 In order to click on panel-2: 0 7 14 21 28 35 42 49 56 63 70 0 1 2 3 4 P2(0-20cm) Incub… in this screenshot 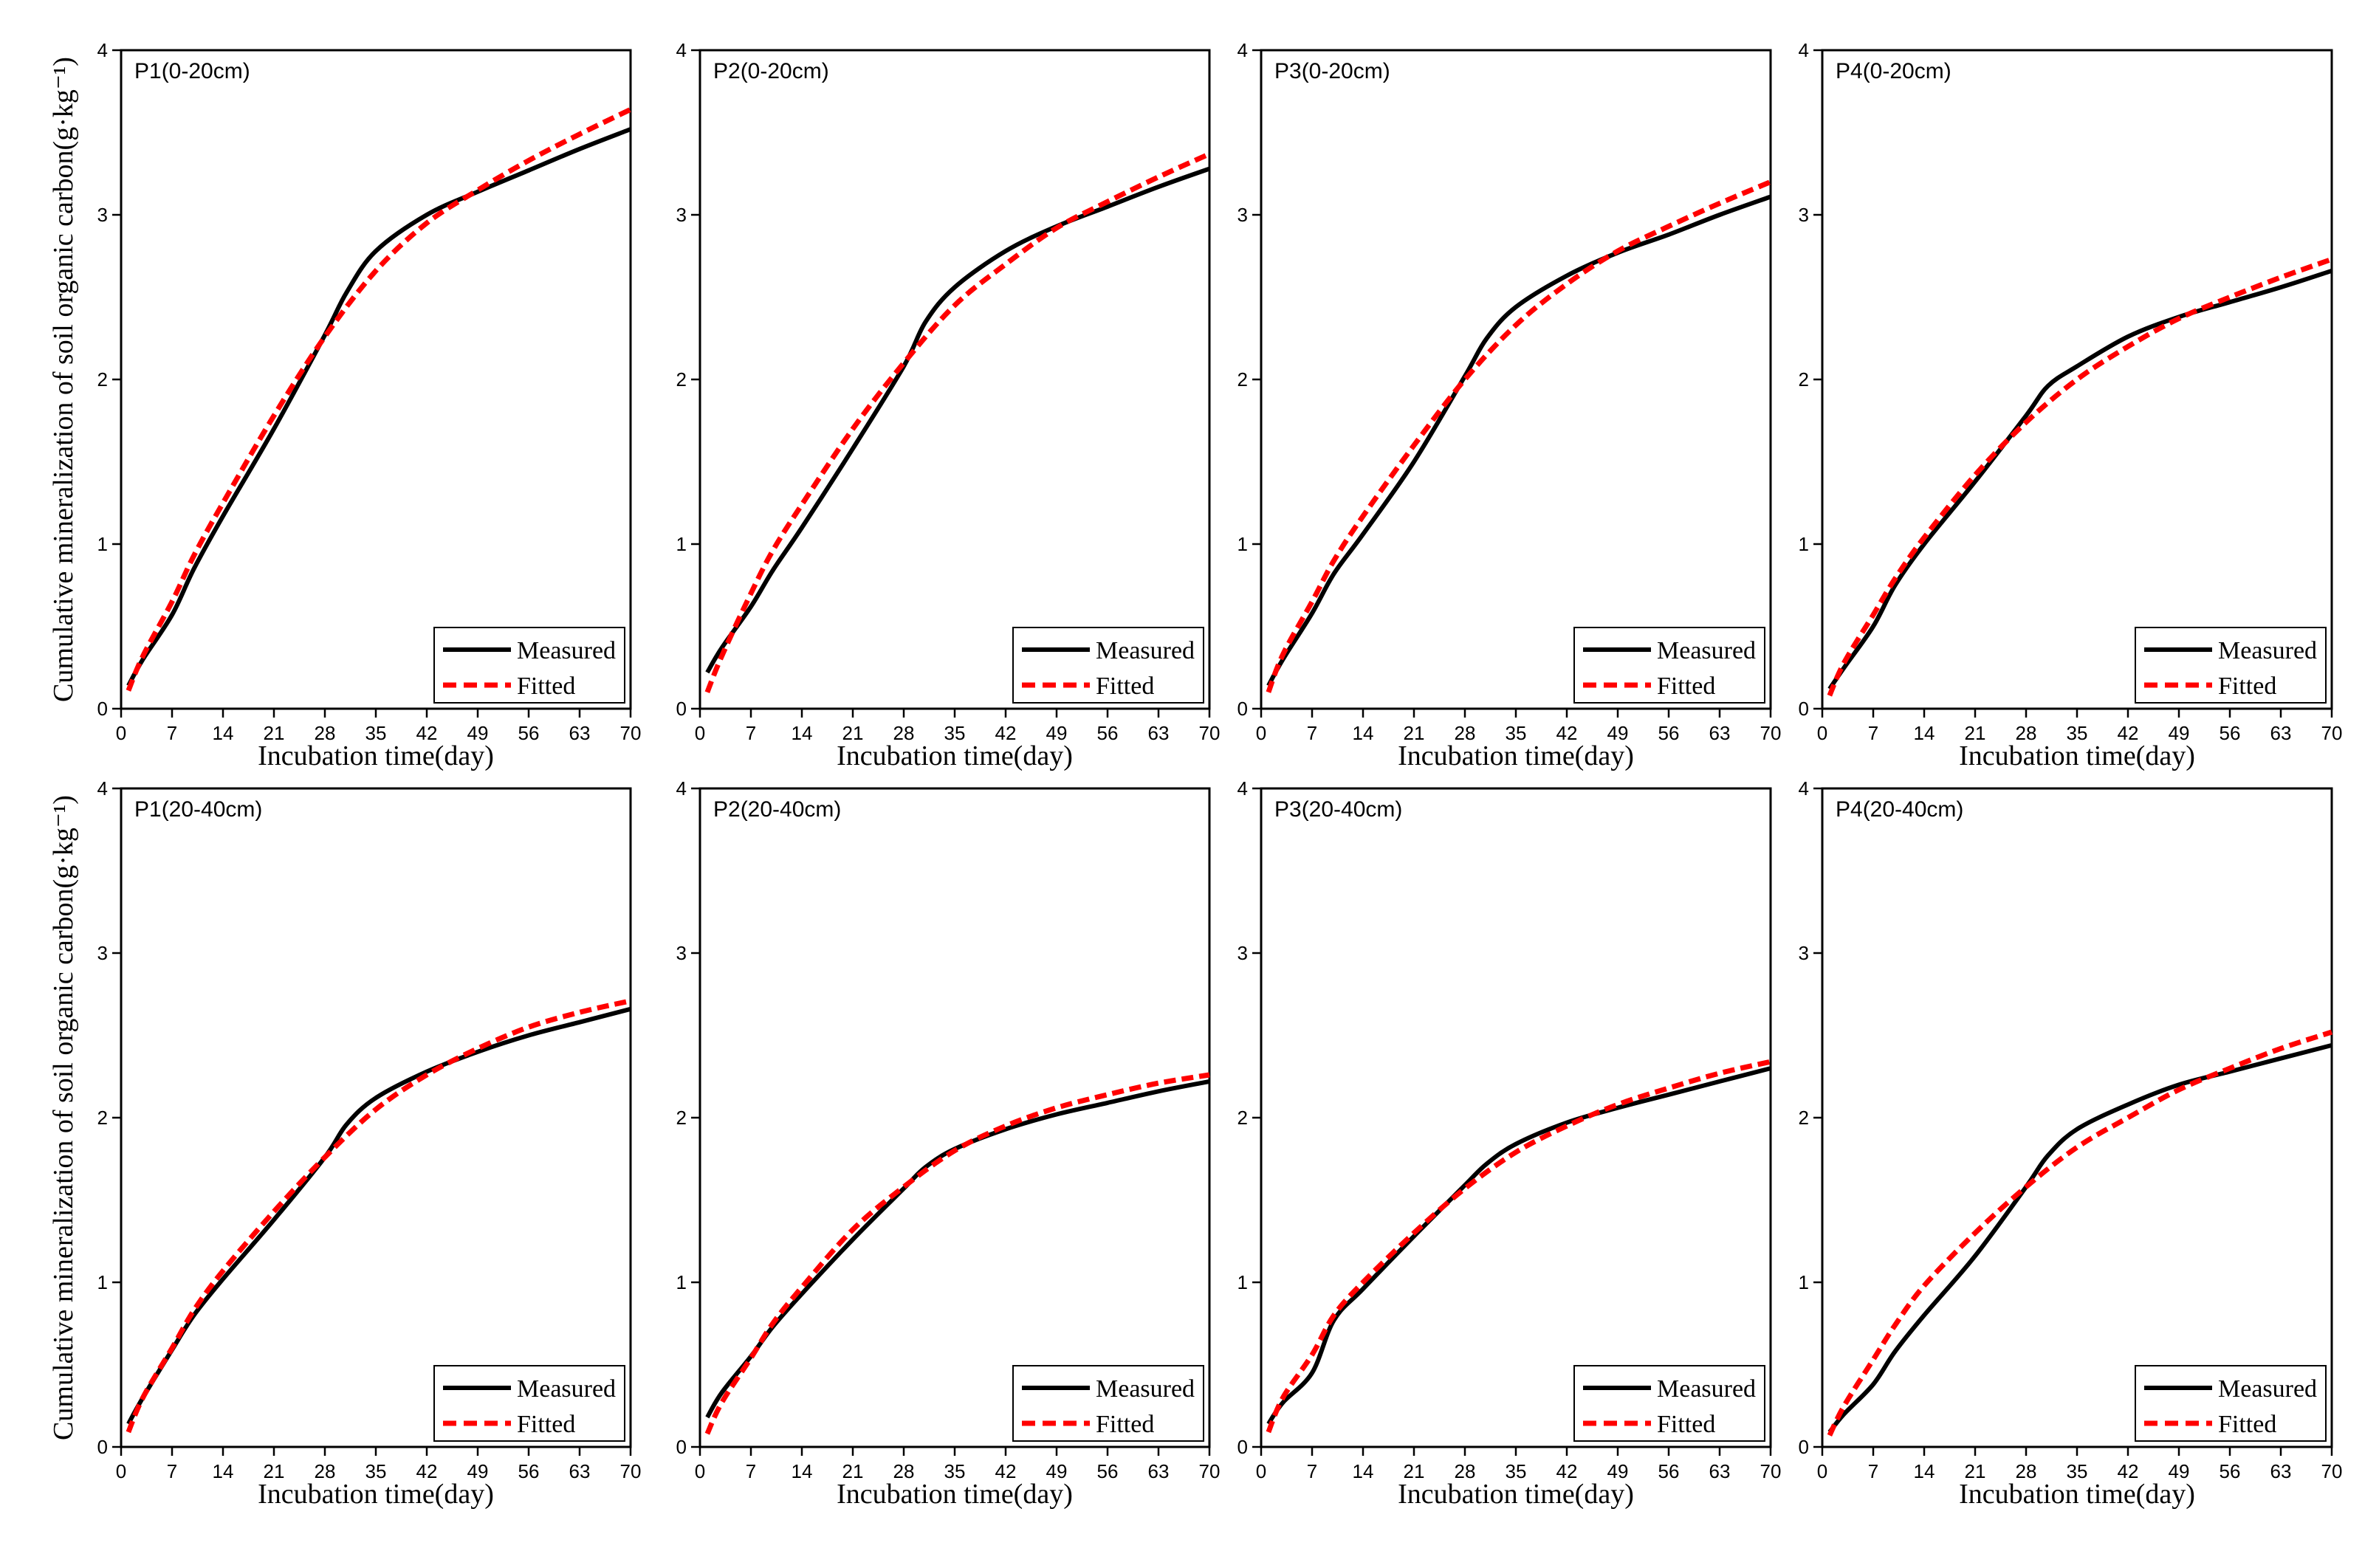, I will do `click(948, 405)`.